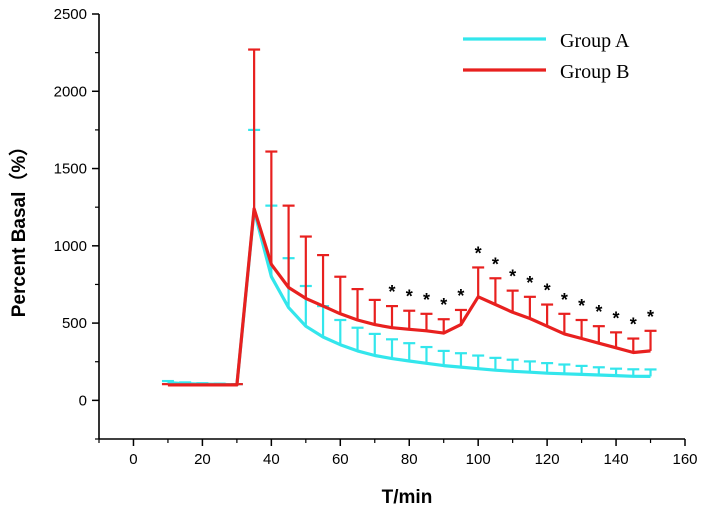  I want to click on x-tick-label: 20, so click(202, 459).